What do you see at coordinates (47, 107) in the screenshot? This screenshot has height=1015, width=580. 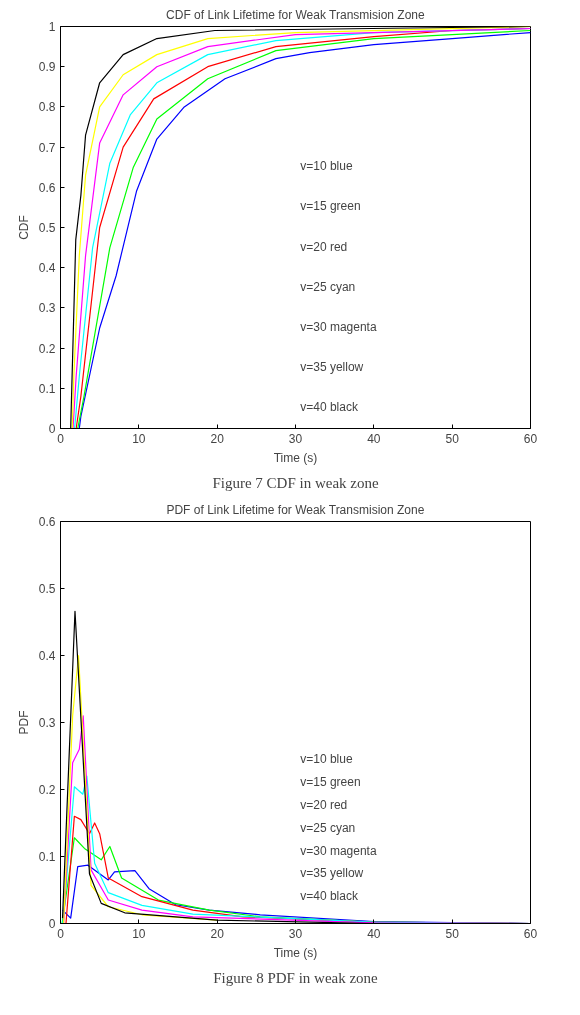 I see `y-tick-label: 0.8` at bounding box center [47, 107].